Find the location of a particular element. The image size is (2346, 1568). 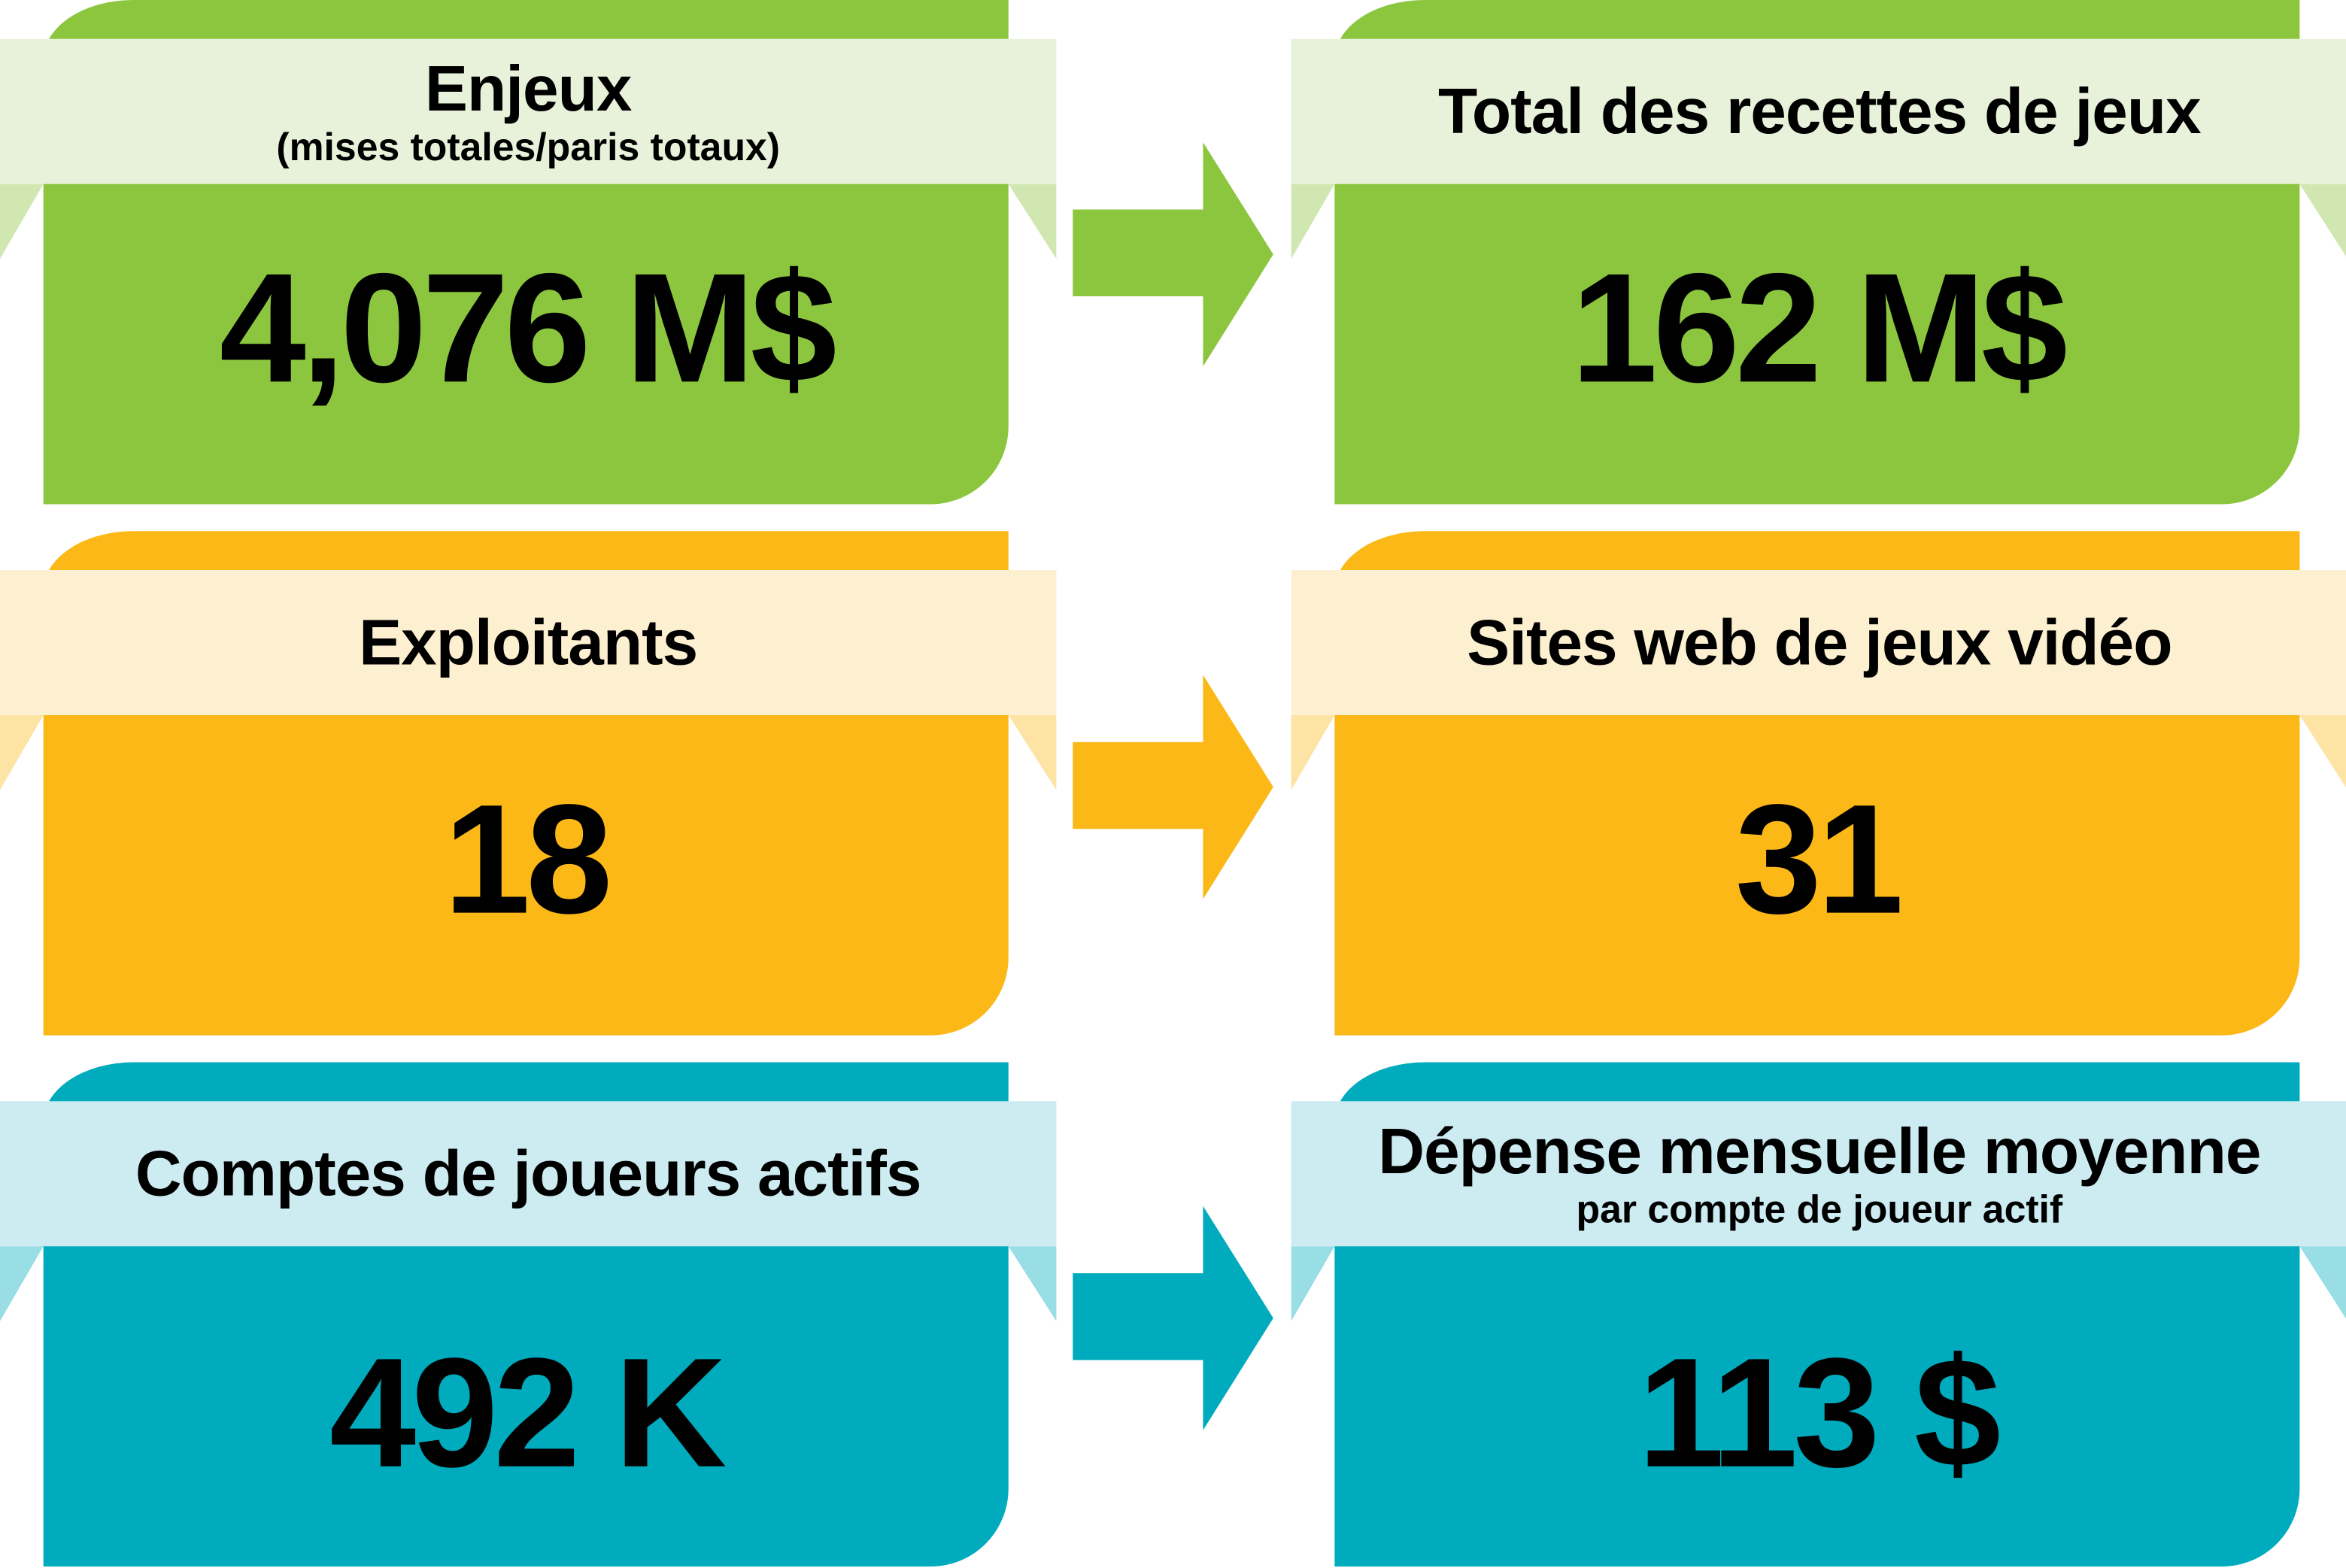

card-subtitle: (mises totales/paris totaux) is located at coordinates (528, 145).